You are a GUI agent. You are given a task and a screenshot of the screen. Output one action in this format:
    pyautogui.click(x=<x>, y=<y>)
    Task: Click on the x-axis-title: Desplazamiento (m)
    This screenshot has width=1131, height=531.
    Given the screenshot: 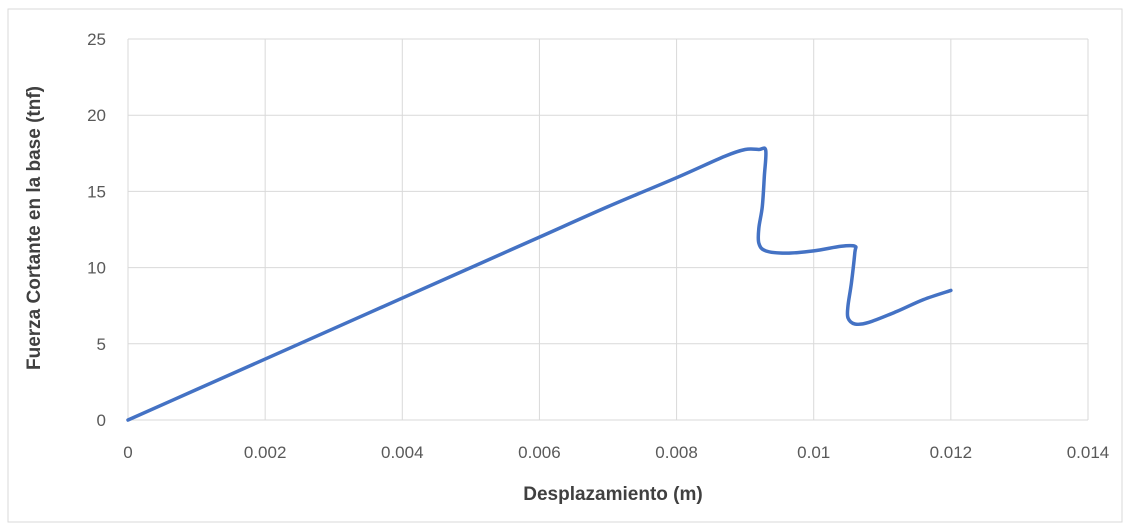 What is the action you would take?
    pyautogui.click(x=612, y=494)
    